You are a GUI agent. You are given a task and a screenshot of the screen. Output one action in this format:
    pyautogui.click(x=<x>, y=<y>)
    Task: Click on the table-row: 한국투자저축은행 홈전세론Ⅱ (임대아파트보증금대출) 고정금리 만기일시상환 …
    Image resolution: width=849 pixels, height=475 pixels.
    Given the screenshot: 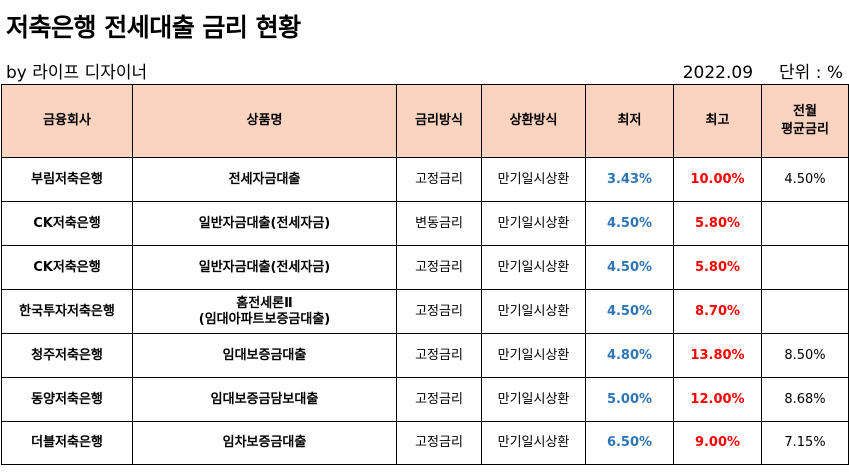 What is the action you would take?
    pyautogui.click(x=425, y=311)
    